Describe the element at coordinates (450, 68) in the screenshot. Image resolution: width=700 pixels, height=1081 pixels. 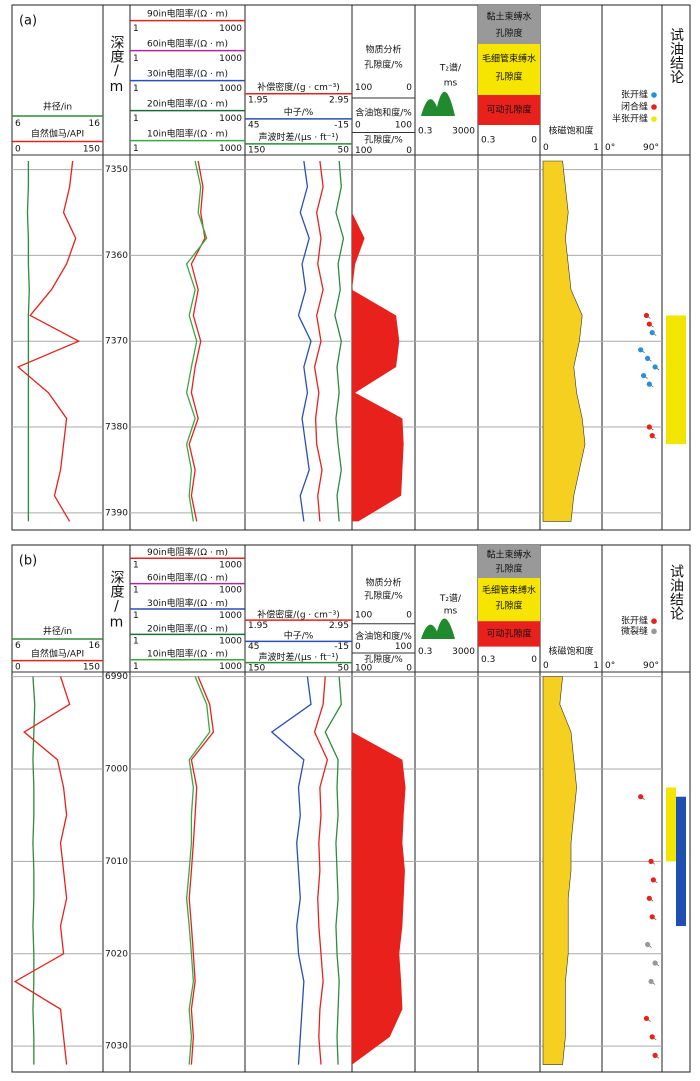
I see `label: T₂谱/` at that location.